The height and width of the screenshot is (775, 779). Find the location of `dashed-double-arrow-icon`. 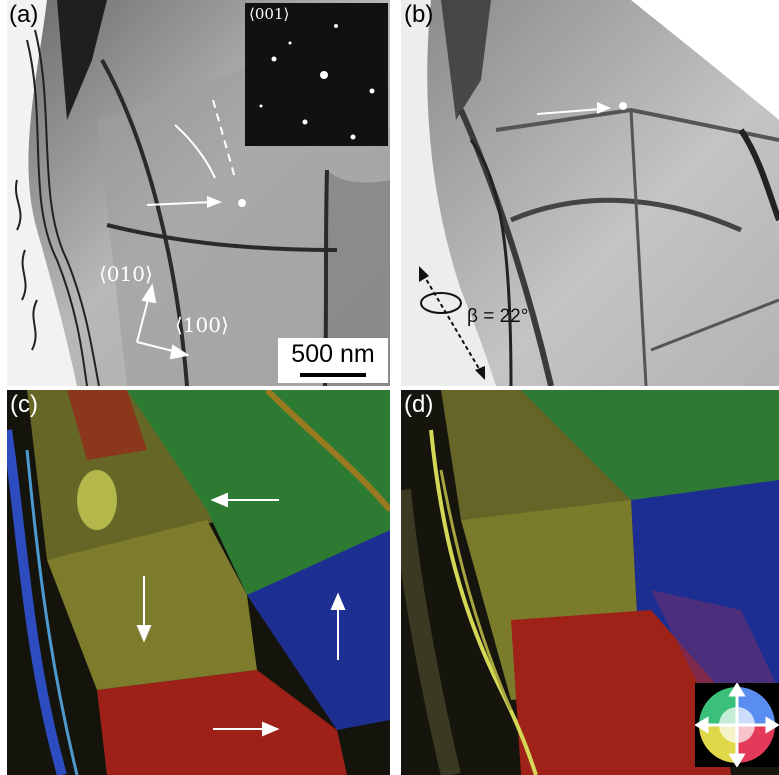

dashed-double-arrow-icon is located at coordinates (452, 323).